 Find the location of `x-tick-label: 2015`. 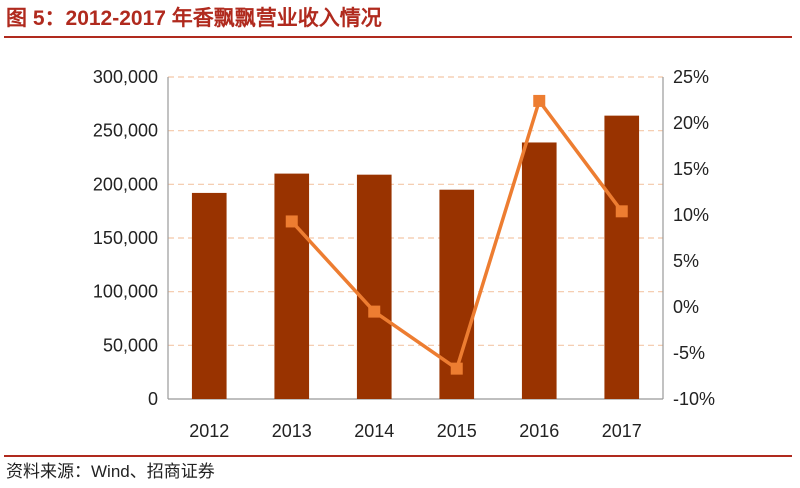

x-tick-label: 2015 is located at coordinates (457, 431).